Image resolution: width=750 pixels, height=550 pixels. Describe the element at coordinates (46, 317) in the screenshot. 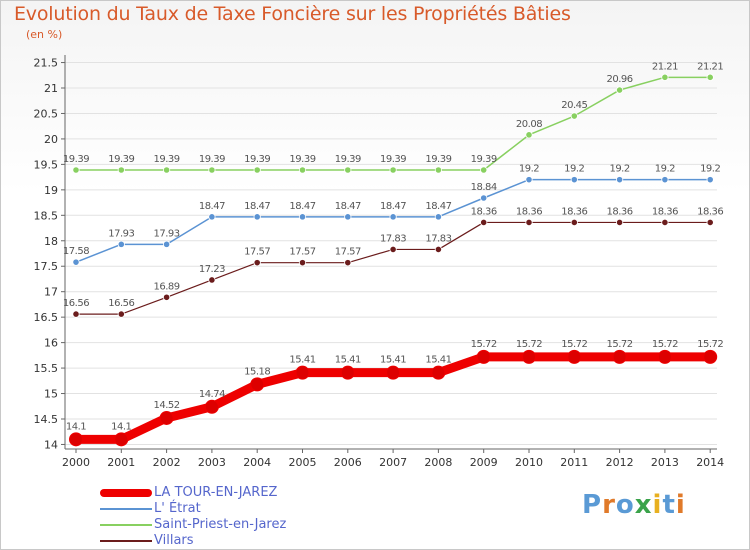

I see `y-tick-label: 16.5` at that location.